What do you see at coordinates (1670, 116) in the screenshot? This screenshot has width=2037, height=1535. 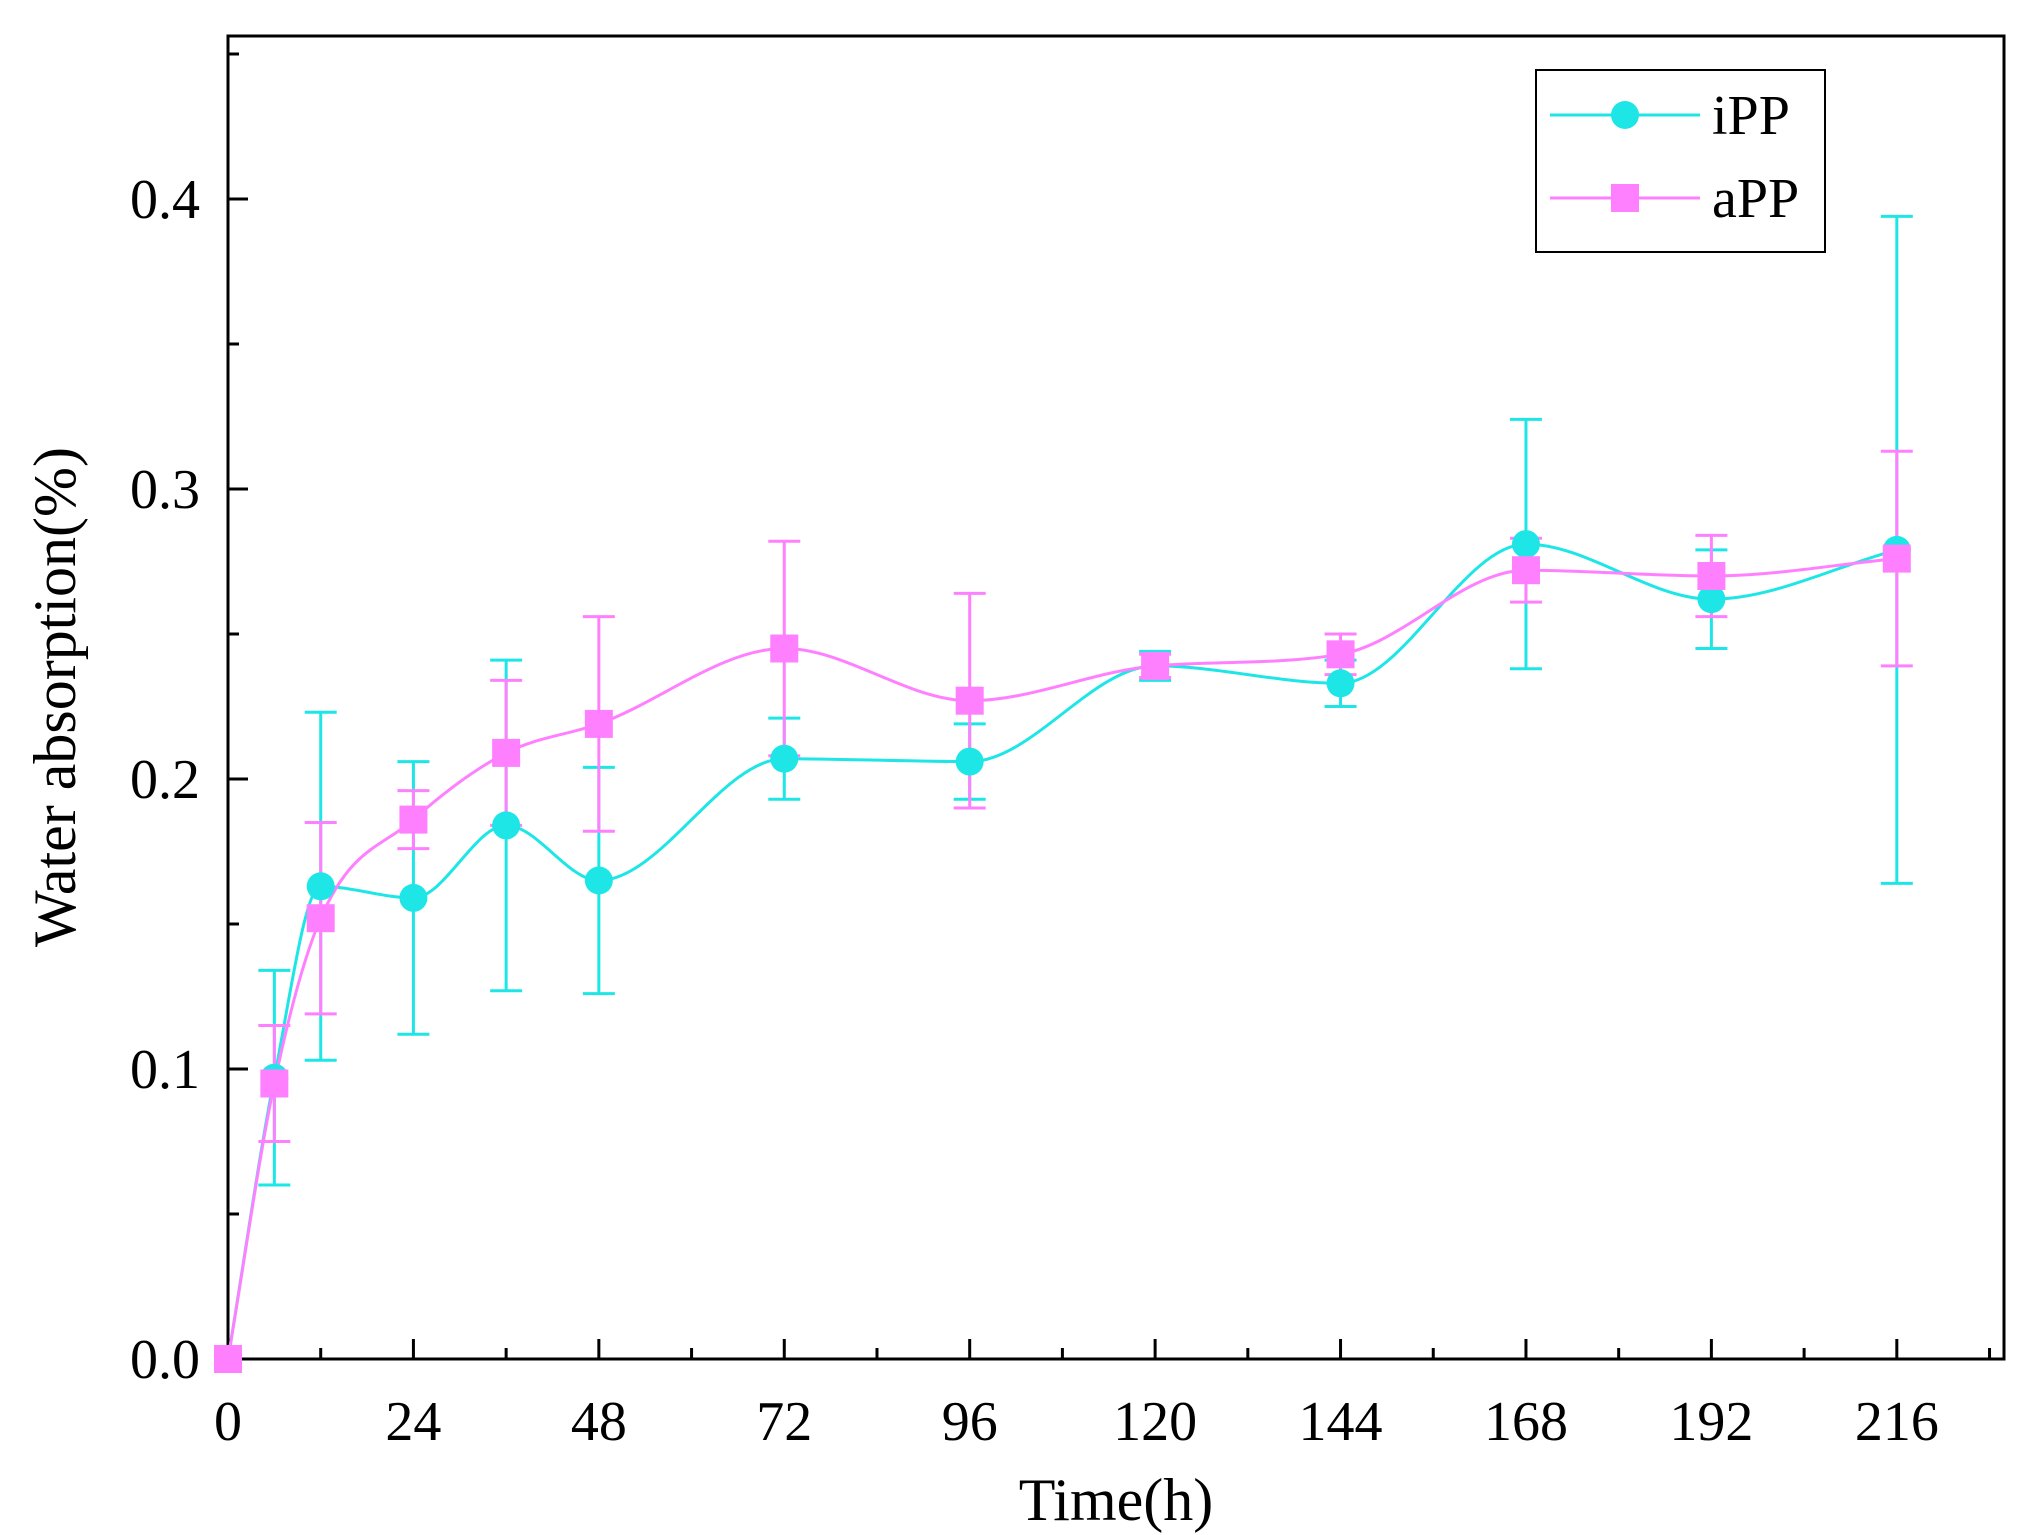 I see `legend-item-iPP: iPP` at bounding box center [1670, 116].